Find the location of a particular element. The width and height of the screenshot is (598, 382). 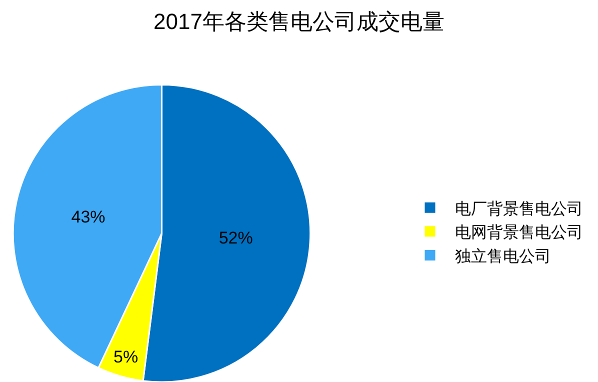

data-label: 5% is located at coordinates (126, 356).